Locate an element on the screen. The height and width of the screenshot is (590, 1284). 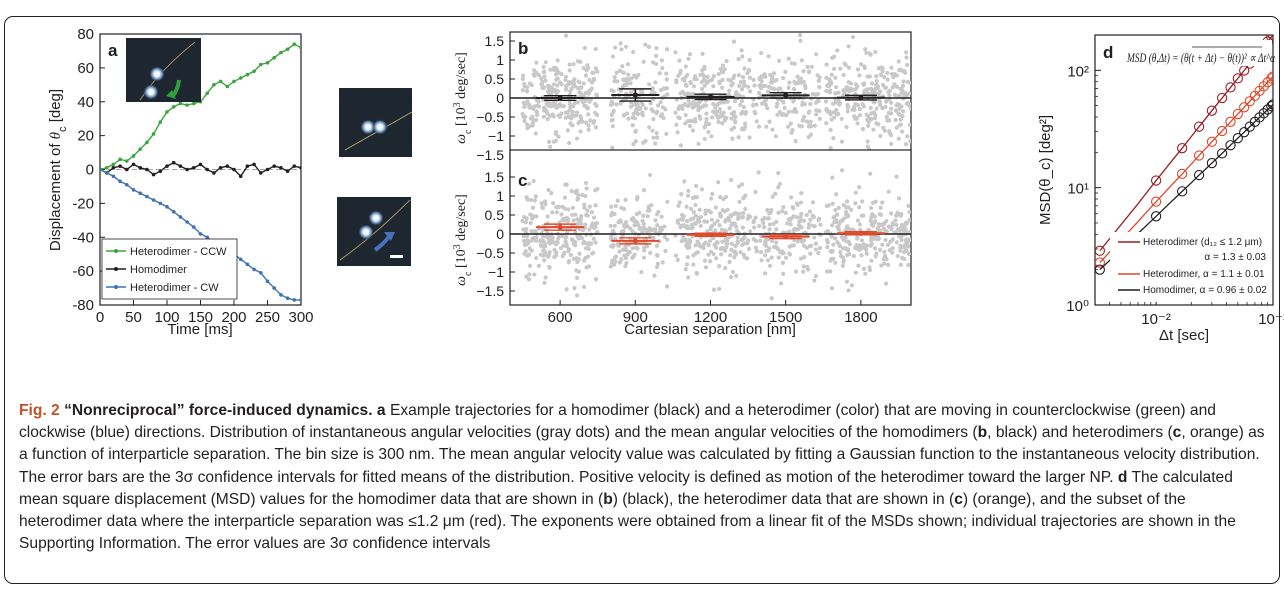
y-tick-label: -80 is located at coordinates (83, 305).